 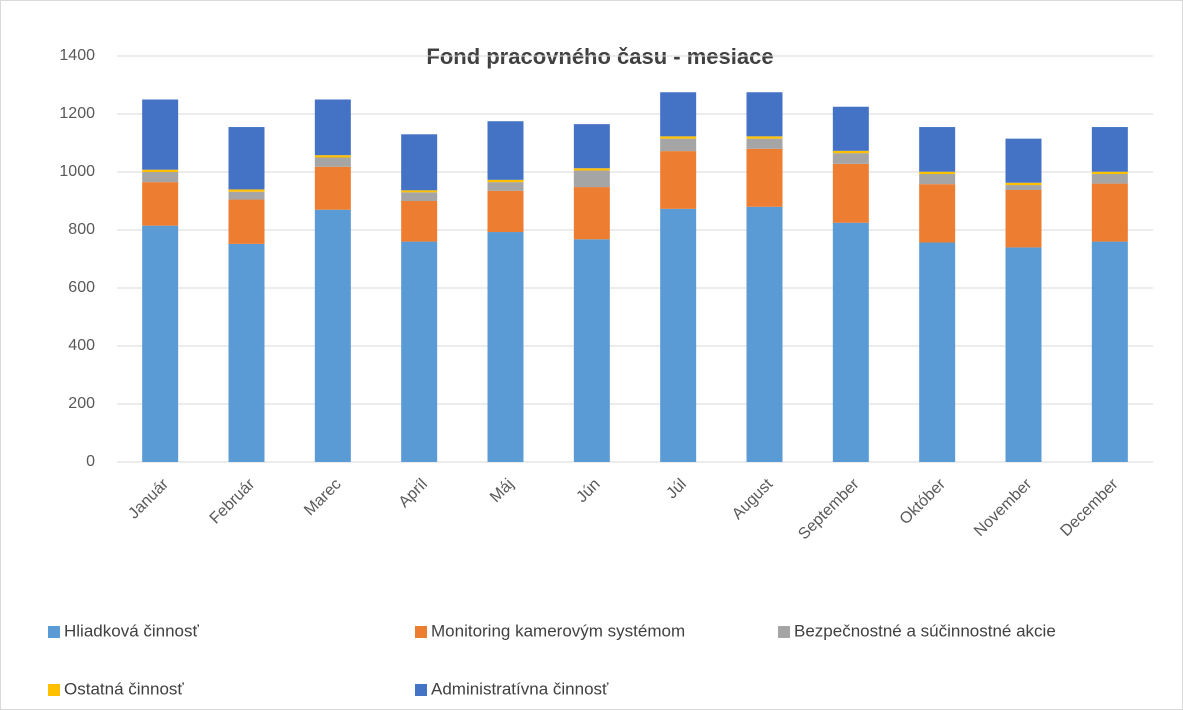 What do you see at coordinates (124, 688) in the screenshot?
I see `legend-label: Ostatná činnosť` at bounding box center [124, 688].